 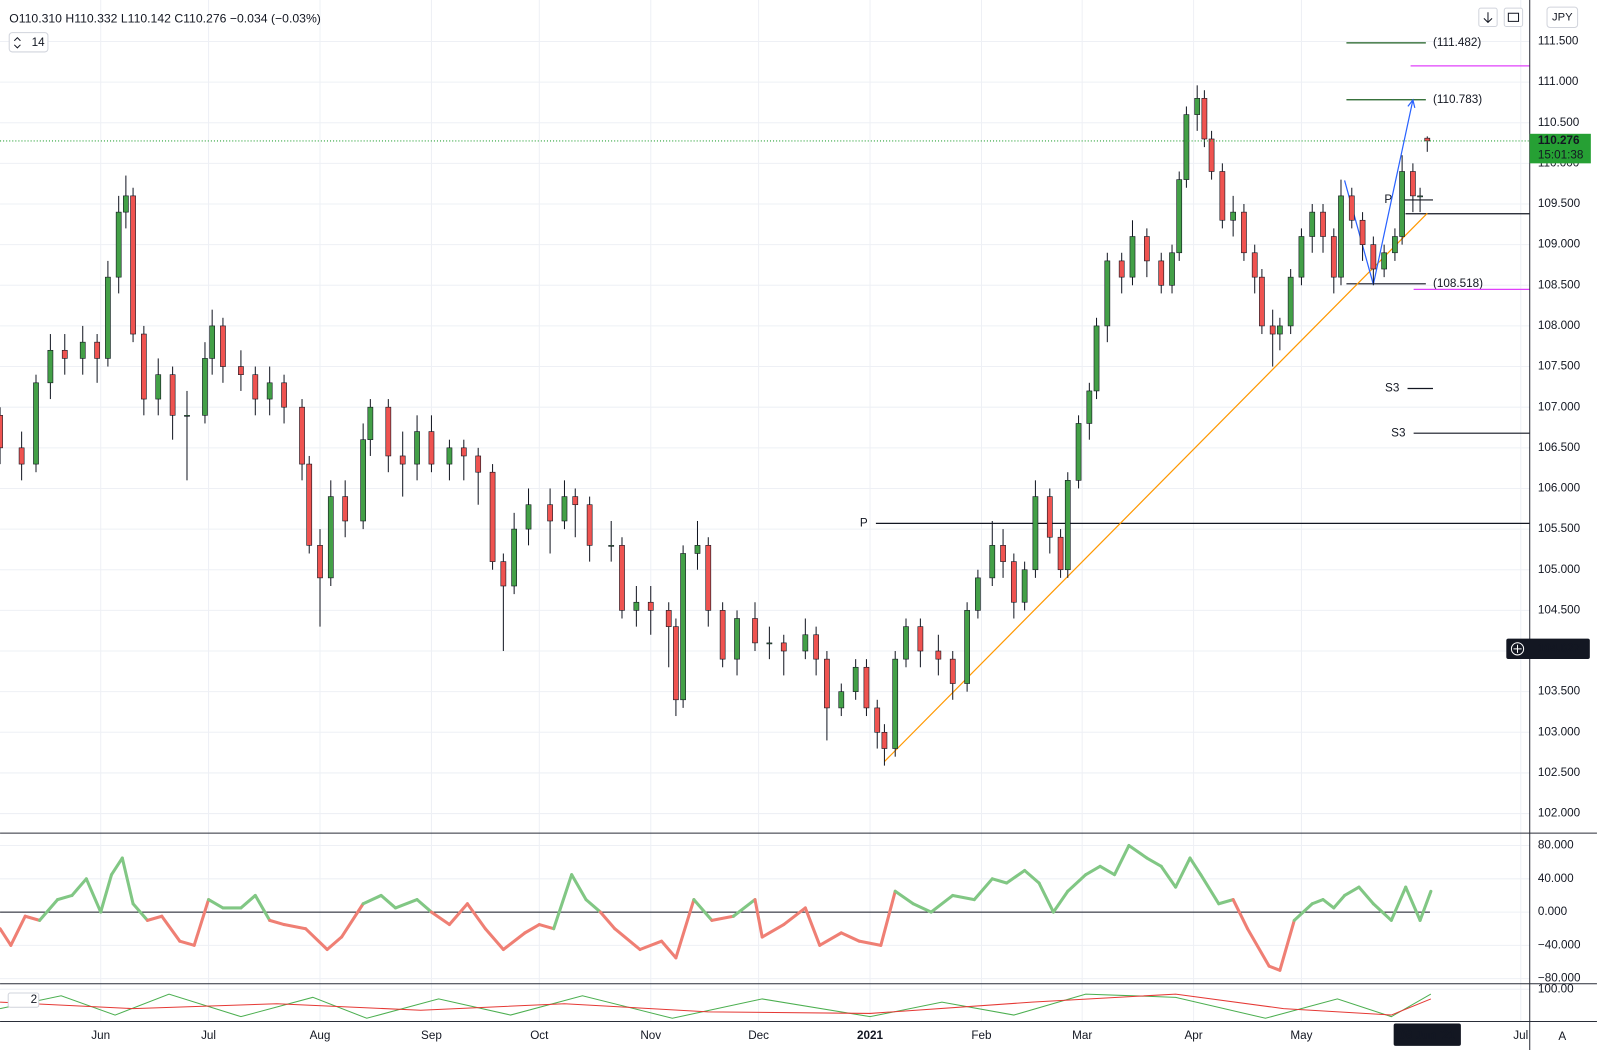 What do you see at coordinates (1457, 99) in the screenshot?
I see `level-label: (110.783)` at bounding box center [1457, 99].